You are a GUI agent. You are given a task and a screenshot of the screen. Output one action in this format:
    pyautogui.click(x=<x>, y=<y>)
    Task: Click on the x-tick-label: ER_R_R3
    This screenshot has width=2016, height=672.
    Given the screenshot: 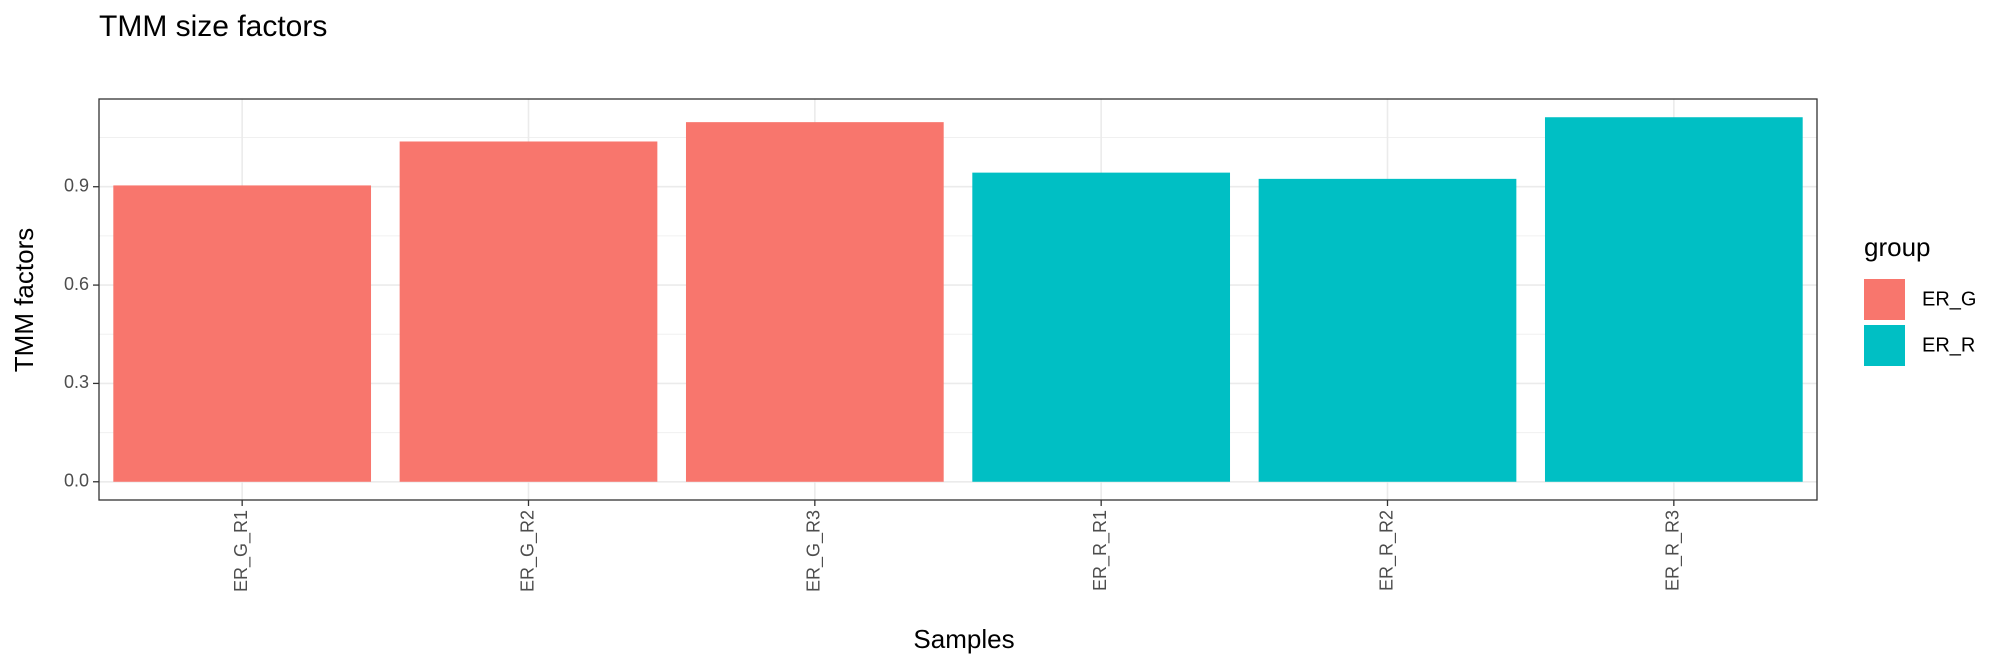 What is the action you would take?
    pyautogui.click(x=1673, y=550)
    